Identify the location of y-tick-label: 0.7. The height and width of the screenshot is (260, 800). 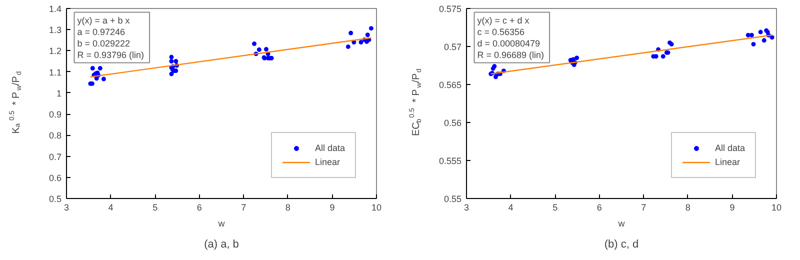
(55, 157).